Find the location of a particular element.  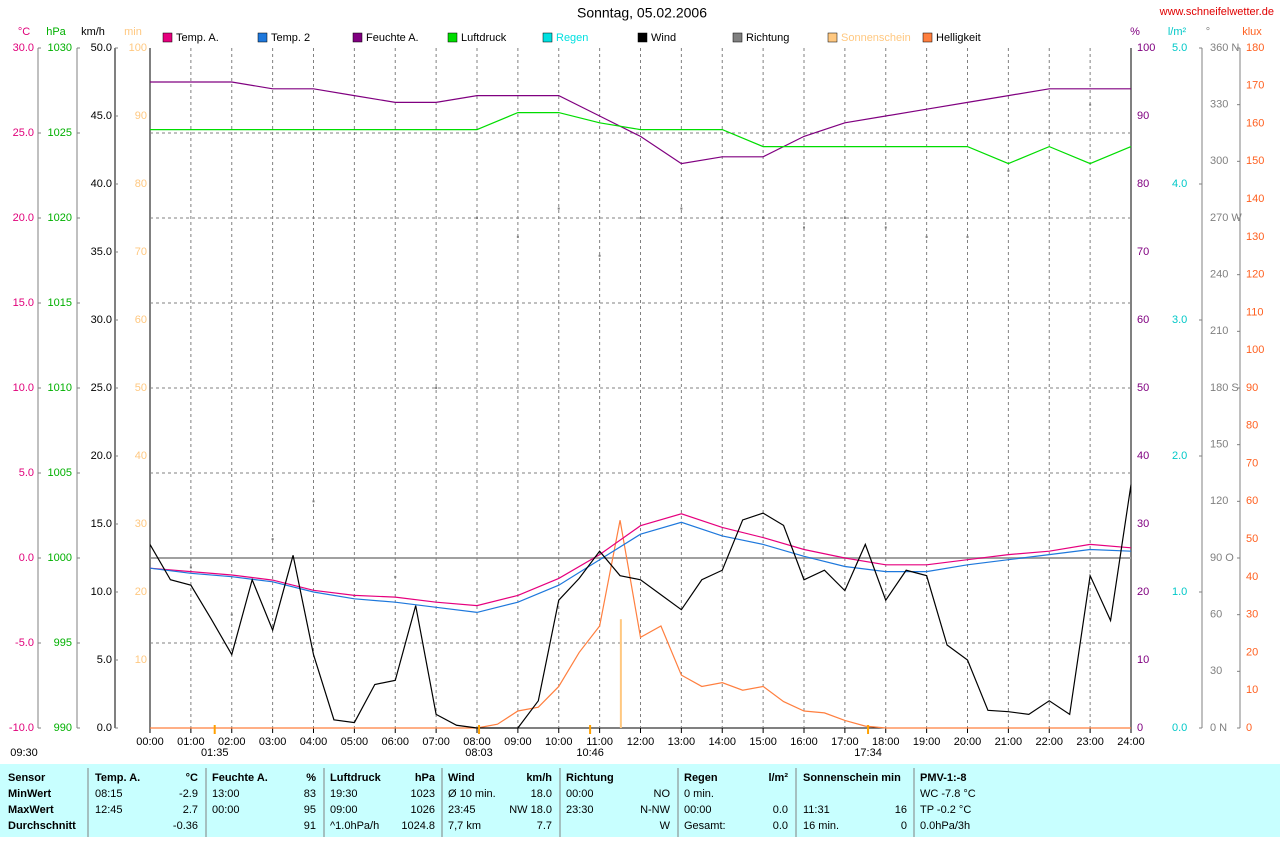

x-tick-label: 03:00 is located at coordinates (273, 742).